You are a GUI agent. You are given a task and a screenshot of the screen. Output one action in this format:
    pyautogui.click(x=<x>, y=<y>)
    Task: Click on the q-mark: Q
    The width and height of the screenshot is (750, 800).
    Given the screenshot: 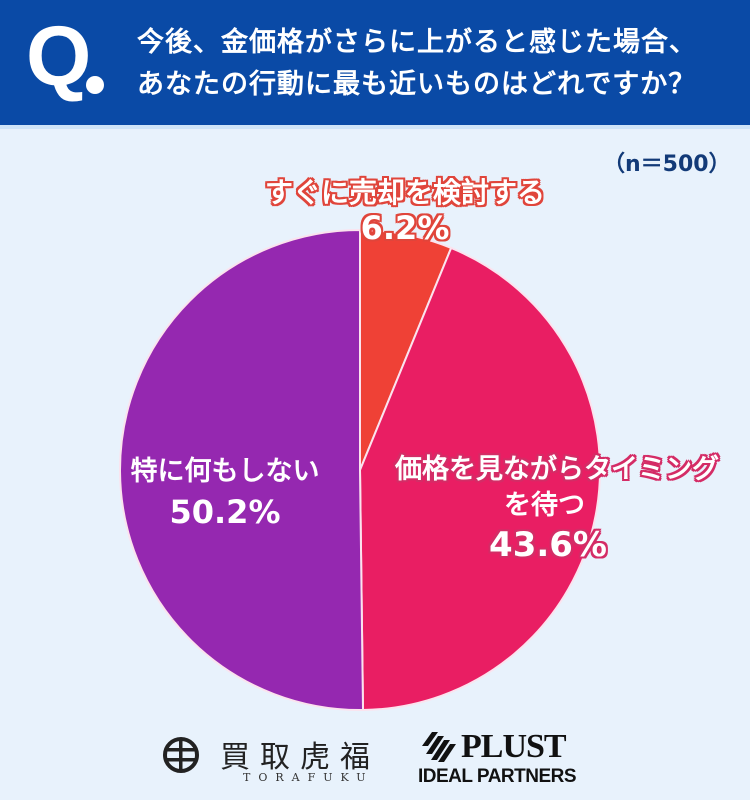 What is the action you would take?
    pyautogui.click(x=59, y=56)
    